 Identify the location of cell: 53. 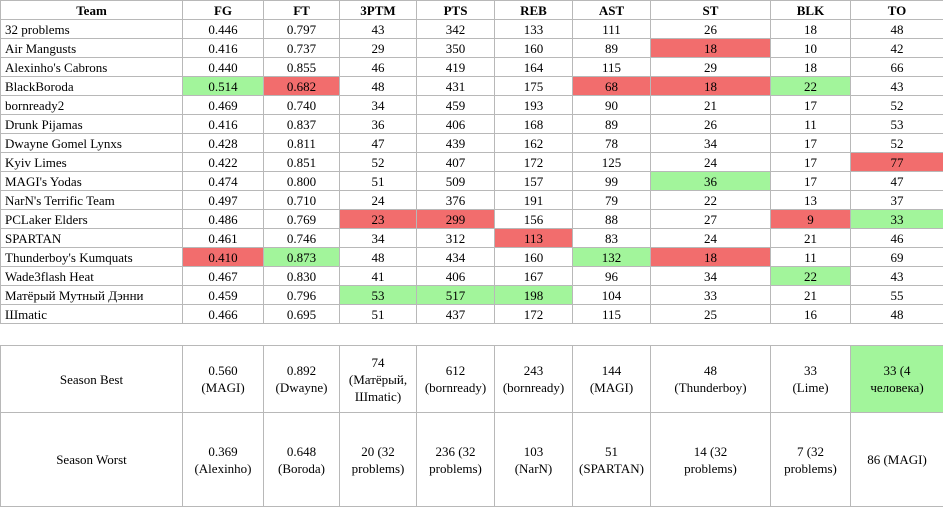
(896, 124).